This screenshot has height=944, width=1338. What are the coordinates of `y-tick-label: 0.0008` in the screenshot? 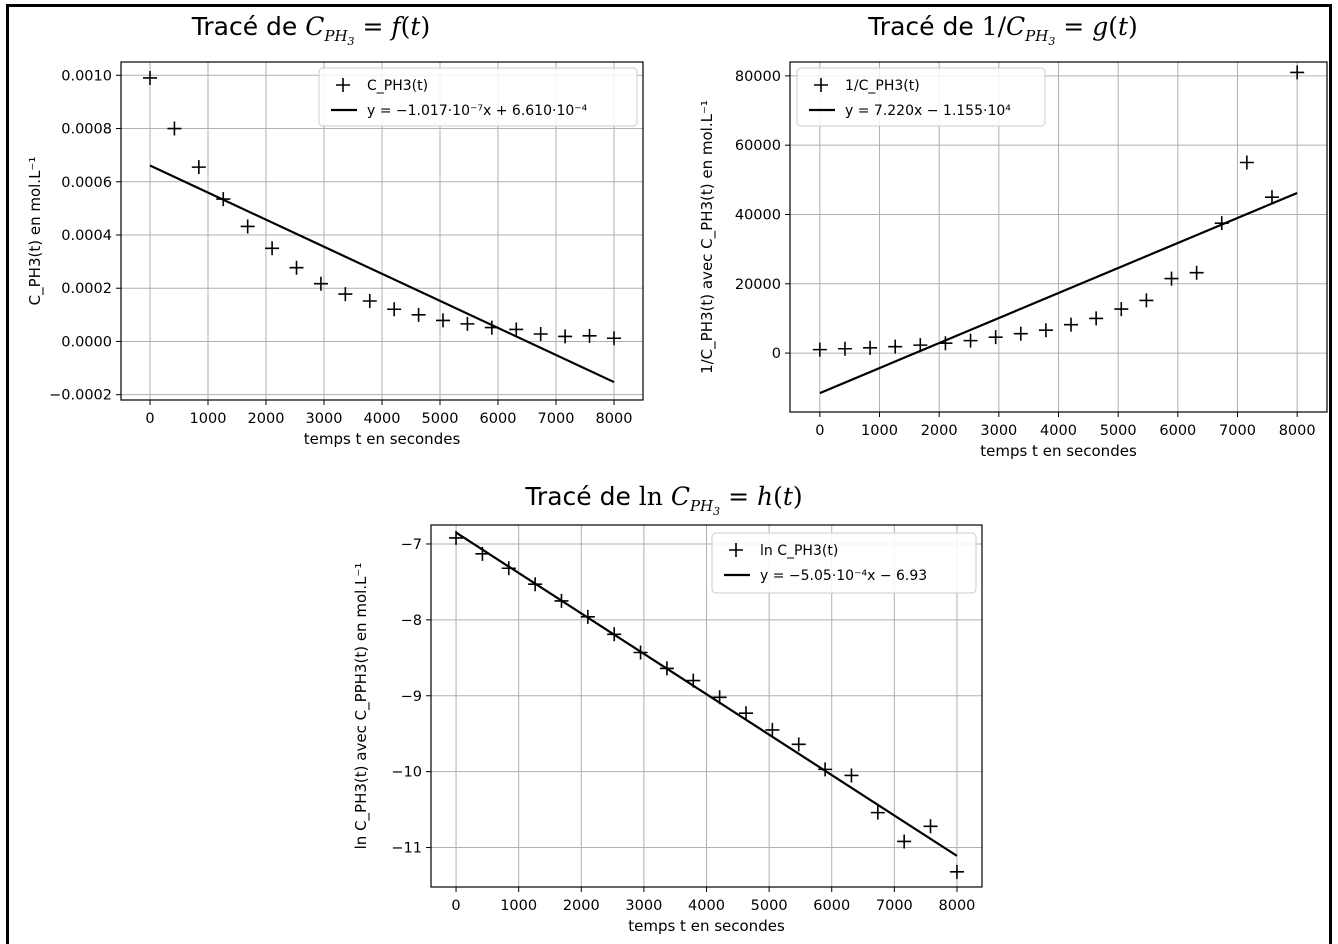 It's located at (86, 130).